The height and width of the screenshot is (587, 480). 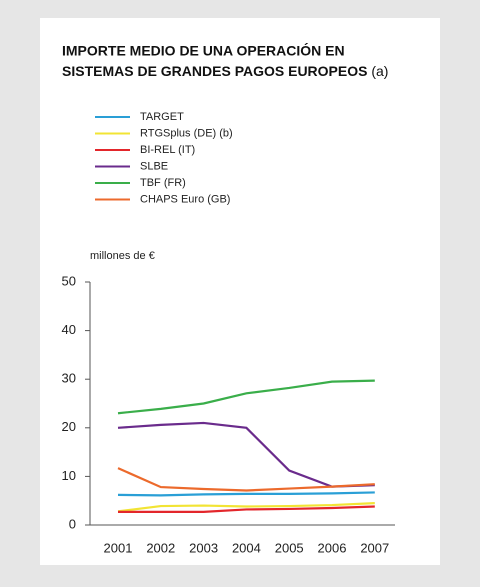 I want to click on chart-title-line: SISTEMAS DE GRANDES PAGOS EUROPEOS, so click(x=214, y=71).